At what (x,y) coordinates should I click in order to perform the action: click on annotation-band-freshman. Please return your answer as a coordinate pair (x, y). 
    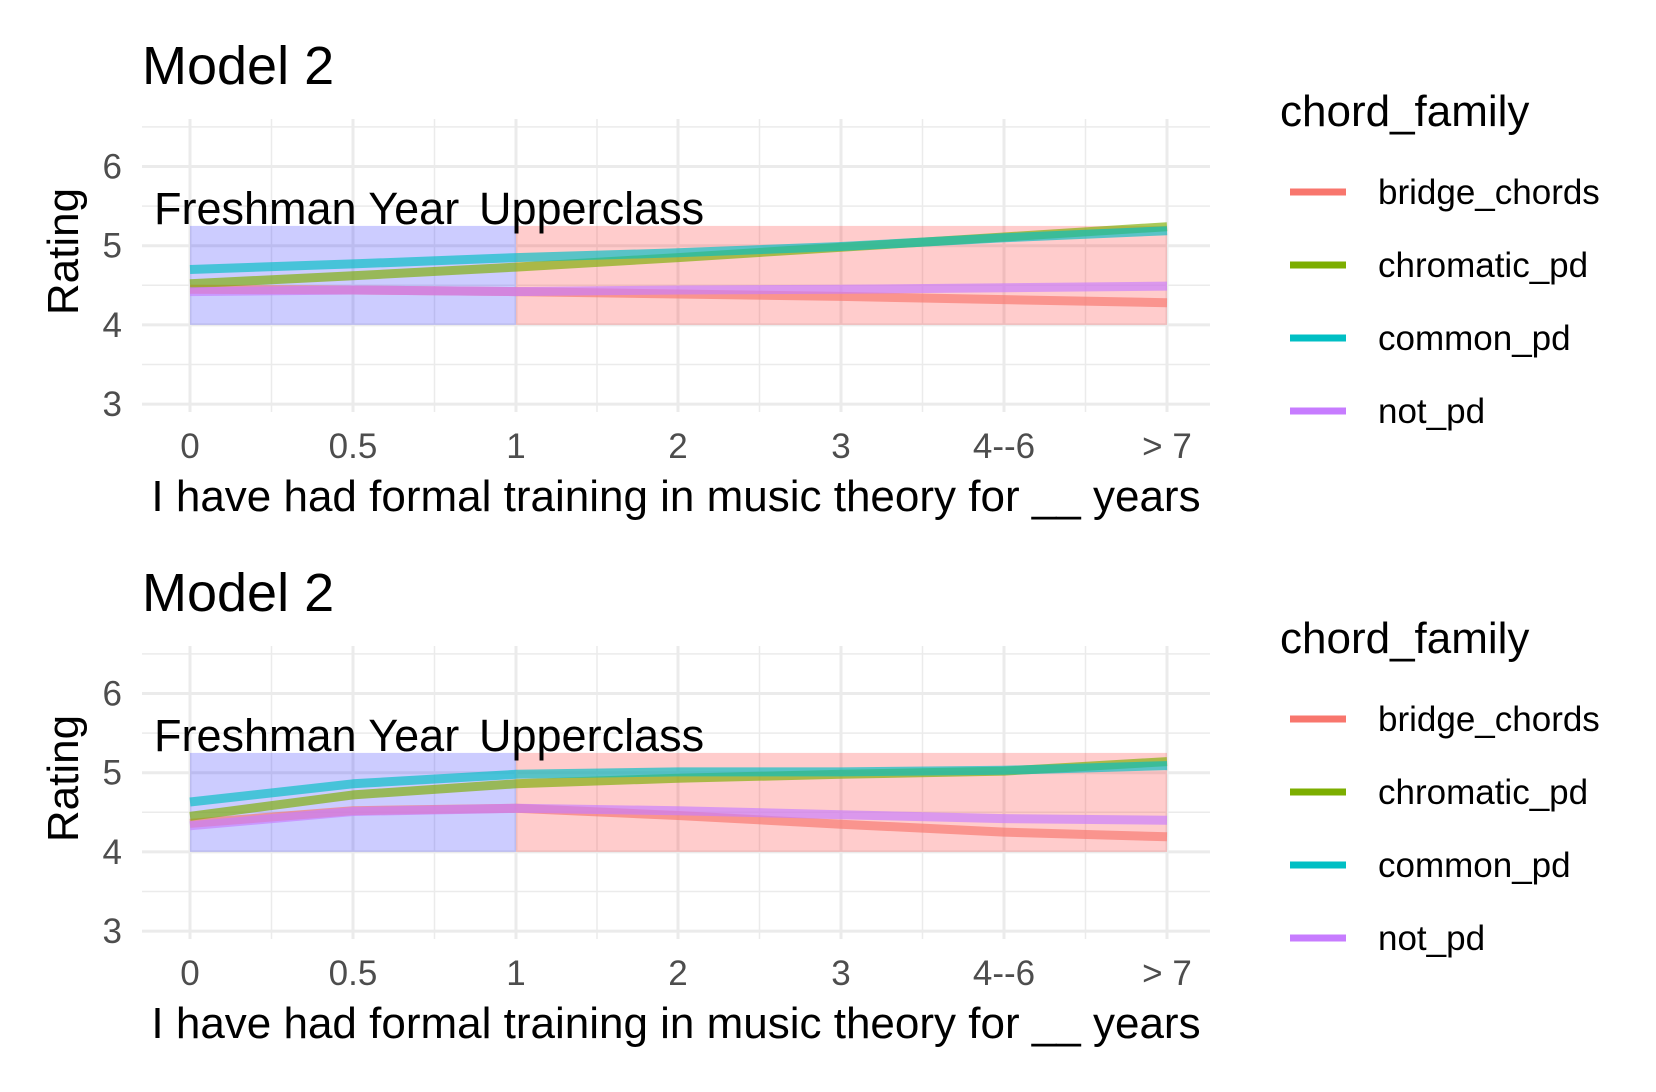
    Looking at the image, I should click on (353, 802).